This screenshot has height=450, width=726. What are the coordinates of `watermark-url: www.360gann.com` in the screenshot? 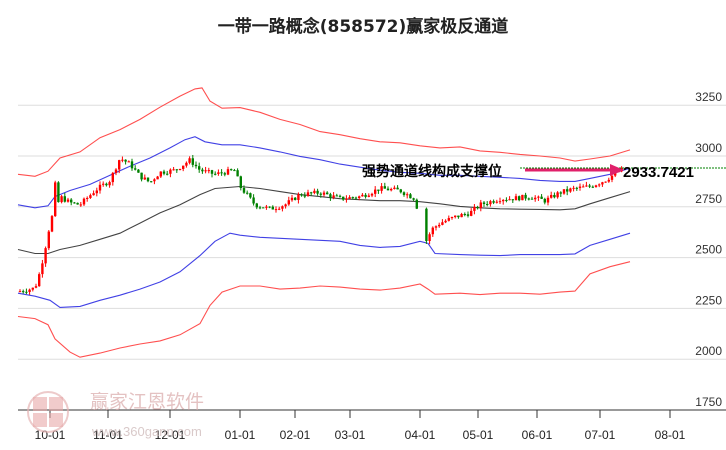 It's located at (146, 431).